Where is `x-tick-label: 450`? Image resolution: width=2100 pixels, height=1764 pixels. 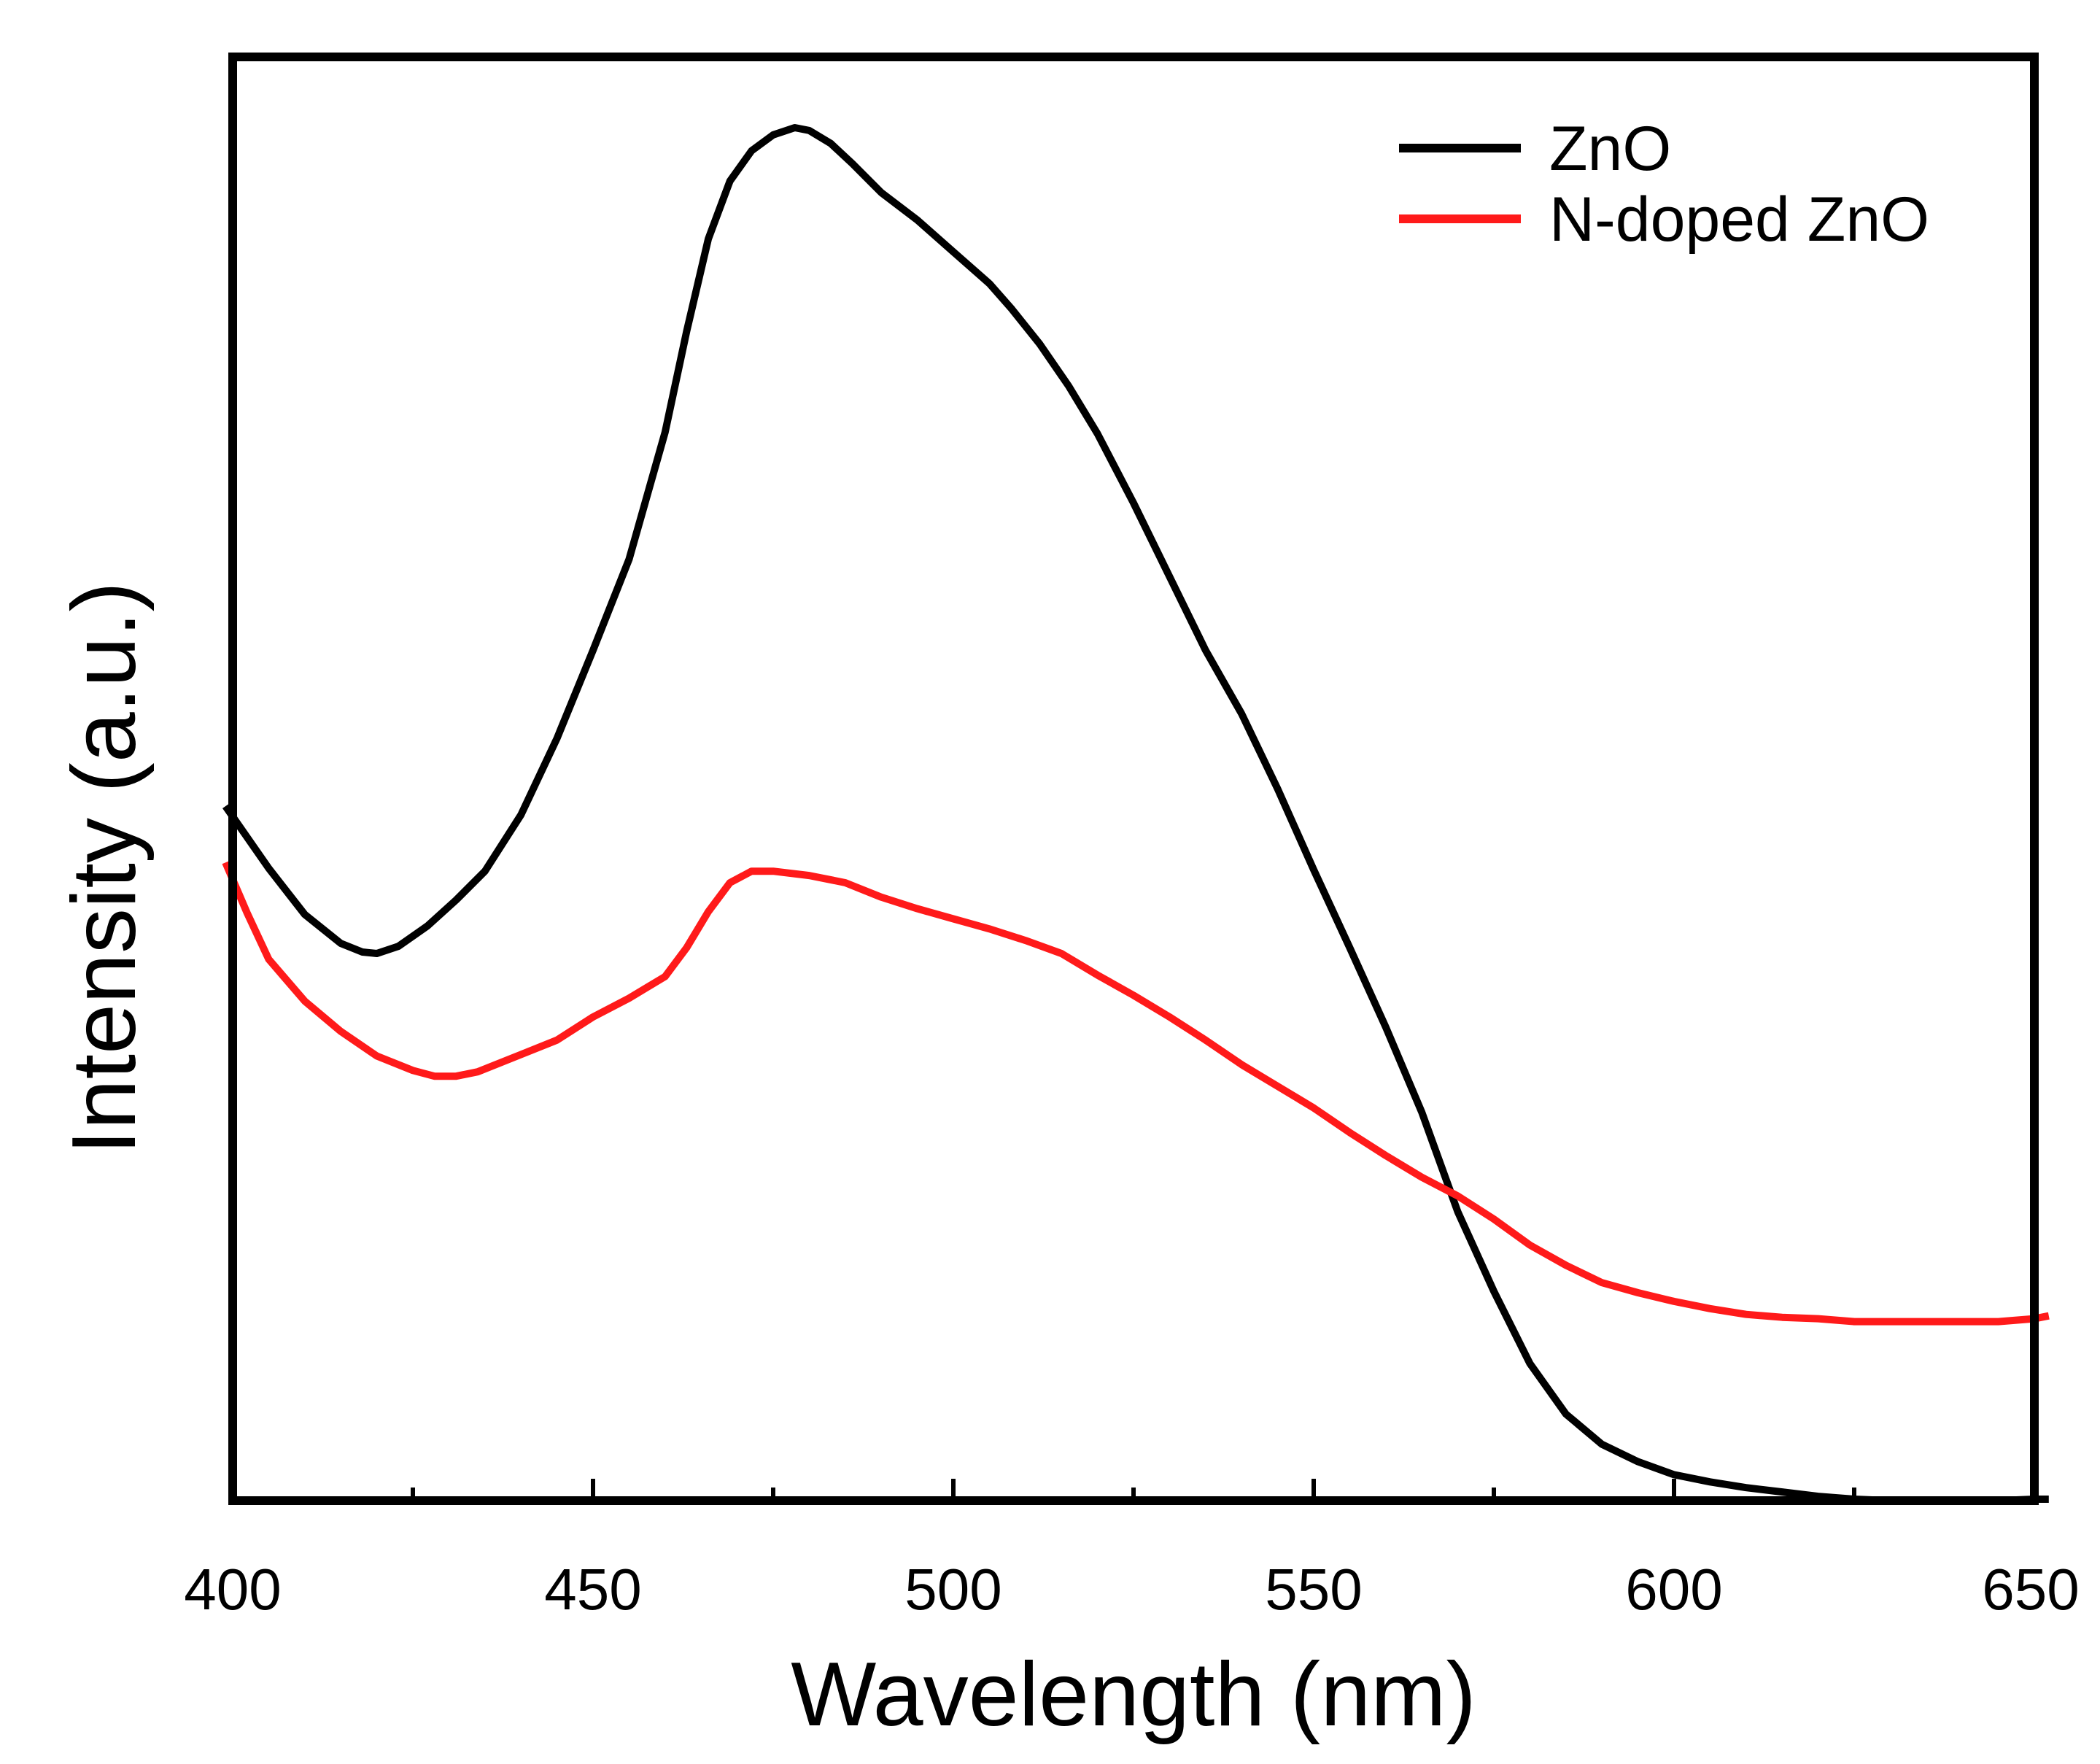 x-tick-label: 450 is located at coordinates (592, 1589).